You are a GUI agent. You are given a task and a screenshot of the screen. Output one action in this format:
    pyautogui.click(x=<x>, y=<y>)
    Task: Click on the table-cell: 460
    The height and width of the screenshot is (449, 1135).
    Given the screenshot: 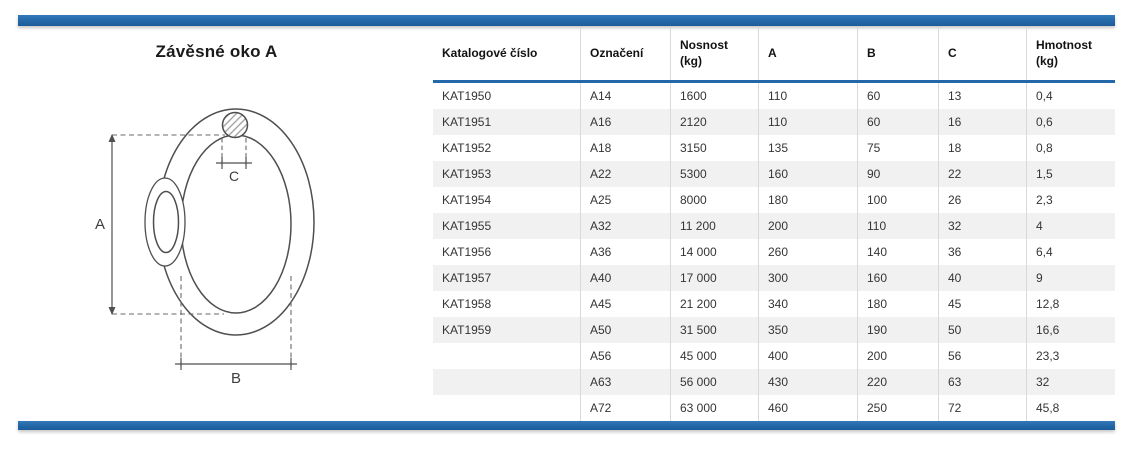 What is the action you would take?
    pyautogui.click(x=807, y=408)
    